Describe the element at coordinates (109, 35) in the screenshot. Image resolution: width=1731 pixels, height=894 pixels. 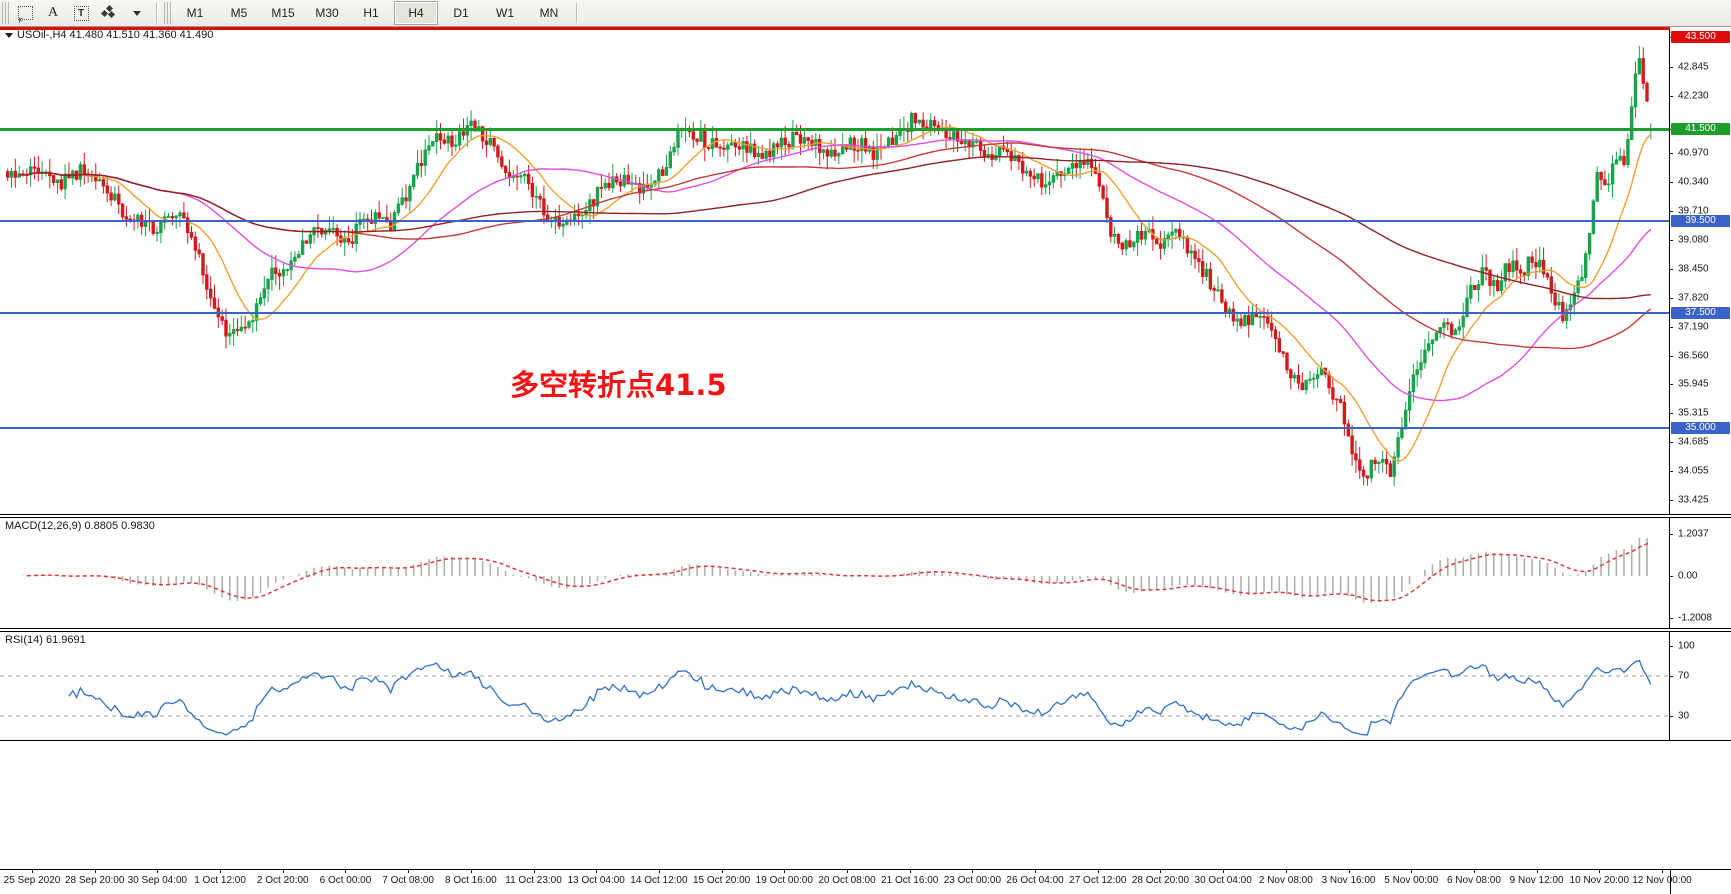
I see `symbol-info-label: USOil-,H4 41.480 41.510 41.360 41.490` at that location.